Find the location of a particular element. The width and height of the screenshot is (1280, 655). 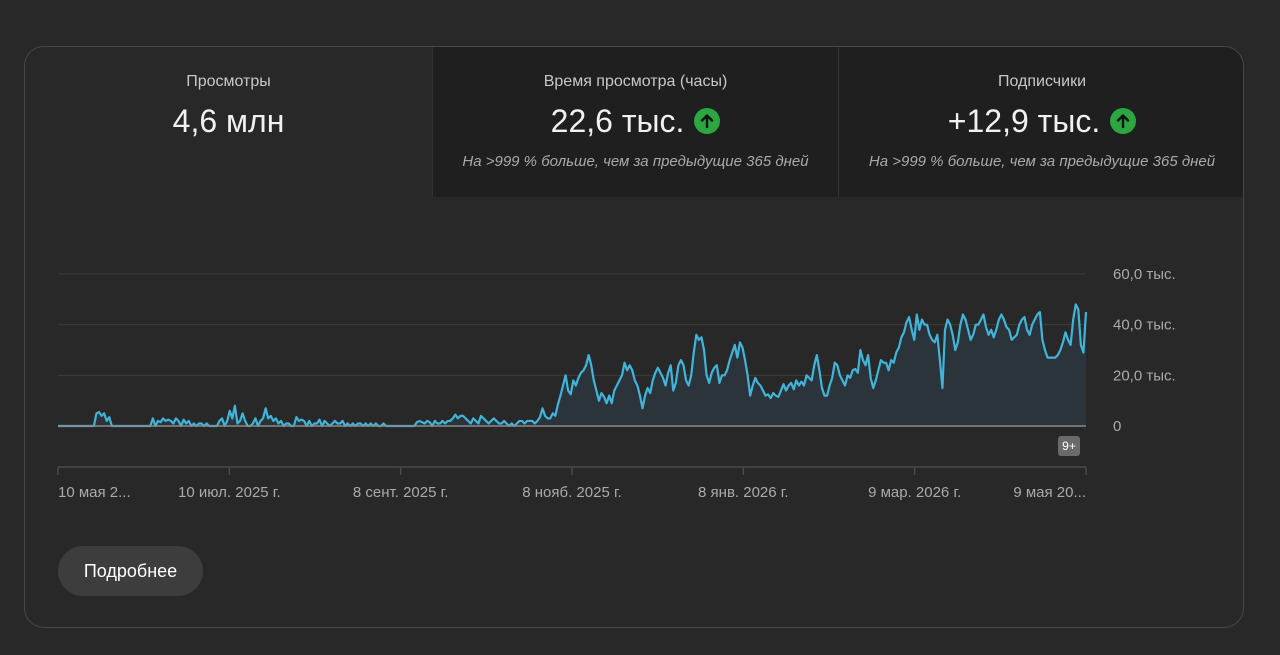

annotation-badge: 9+ is located at coordinates (1069, 446).